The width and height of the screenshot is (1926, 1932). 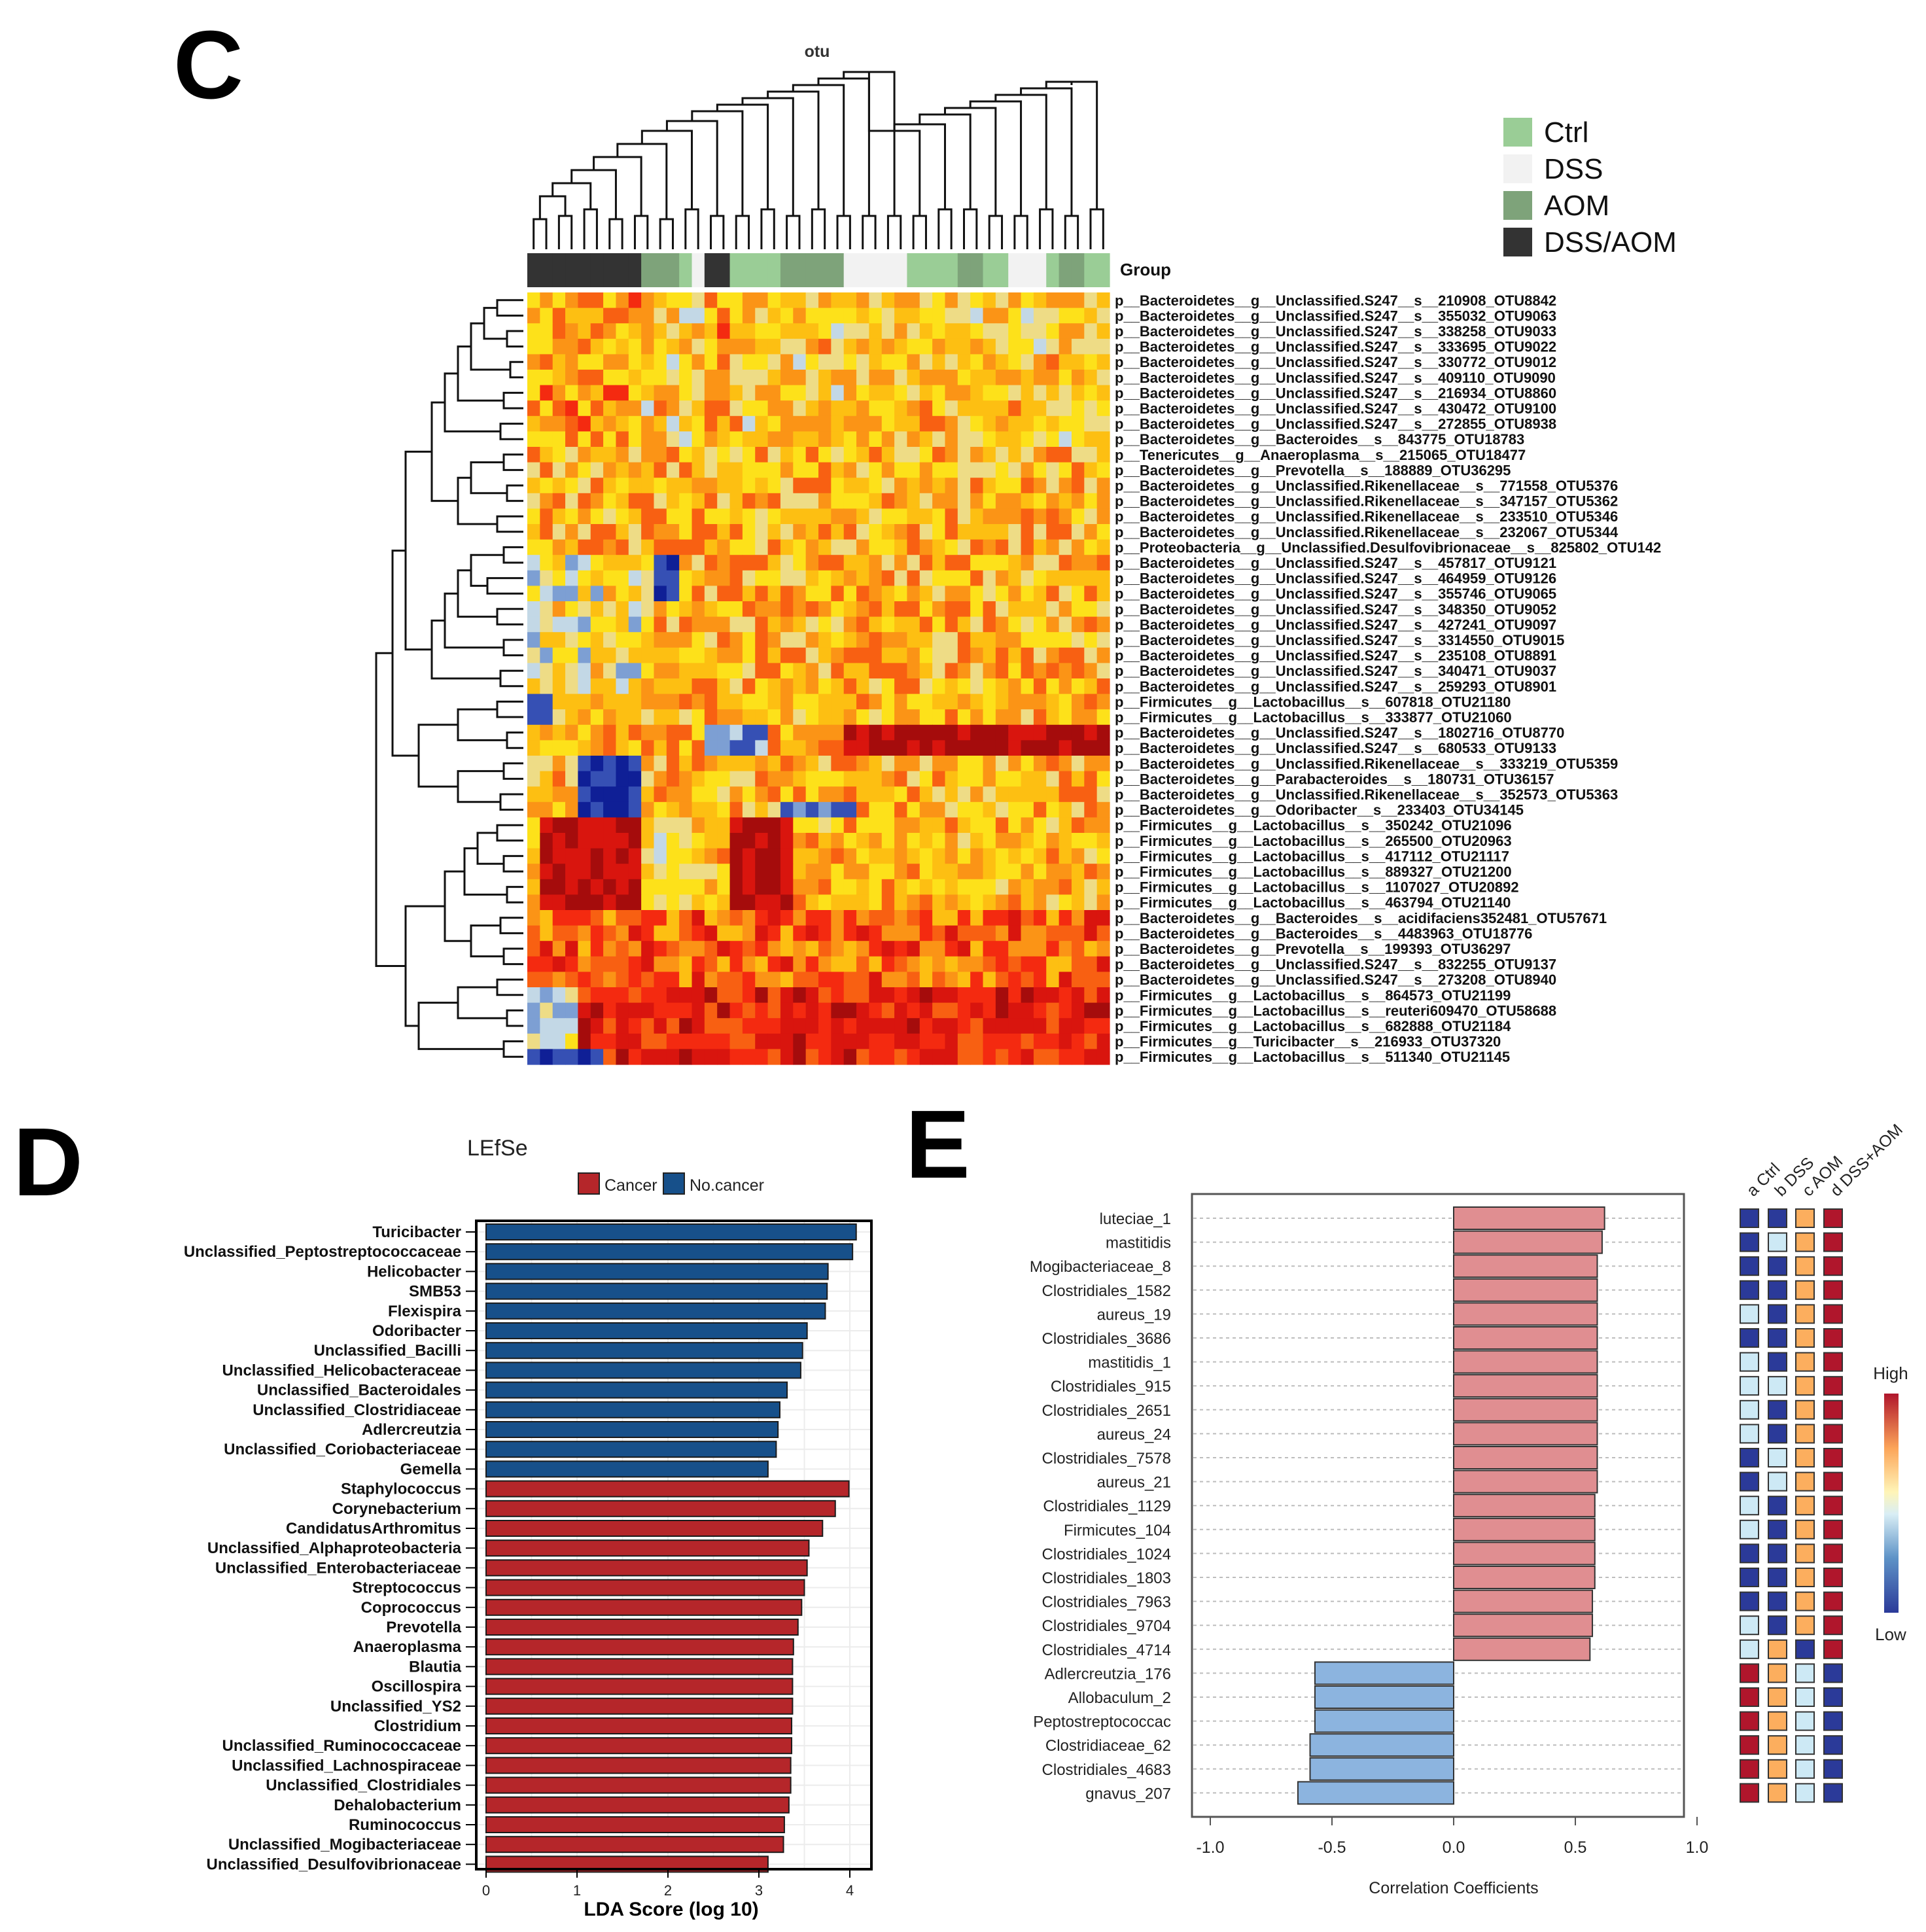 I want to click on lefse-category-label: Unclassified_Peptostreptococcaceae, so click(x=323, y=1252).